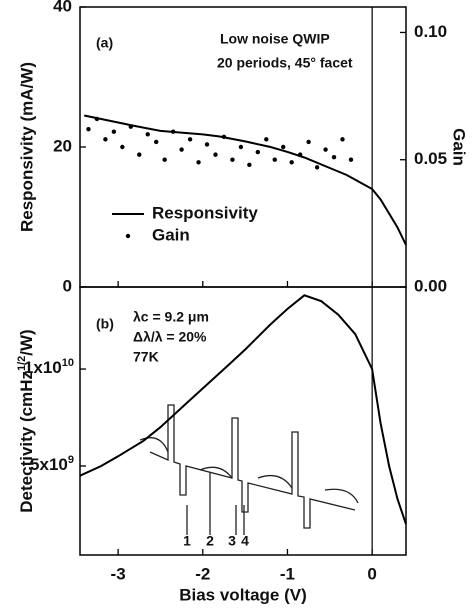 The image size is (474, 615). Describe the element at coordinates (68, 363) in the screenshot. I see `y-tick-sup: 10` at that location.